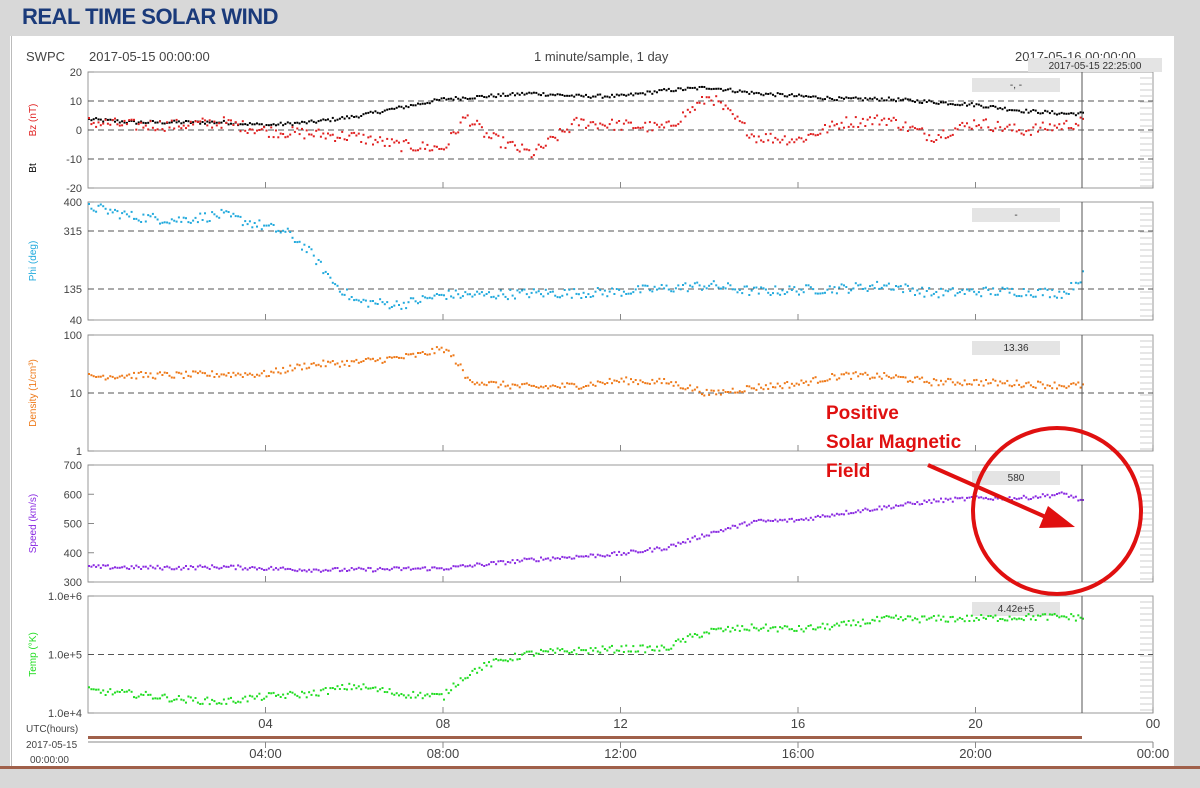 The image size is (1200, 788). Describe the element at coordinates (600, 18) in the screenshot. I see `title-bar: REAL TIME SOLAR WIND` at that location.